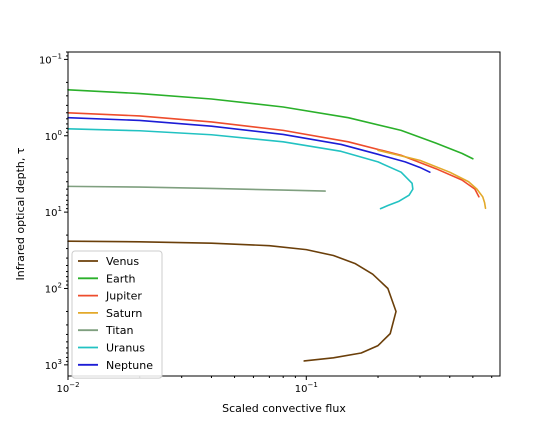 This screenshot has height=425, width=554. What do you see at coordinates (20, 213) in the screenshot?
I see `y-axis-label: Infrared optical depth, τ` at bounding box center [20, 213].